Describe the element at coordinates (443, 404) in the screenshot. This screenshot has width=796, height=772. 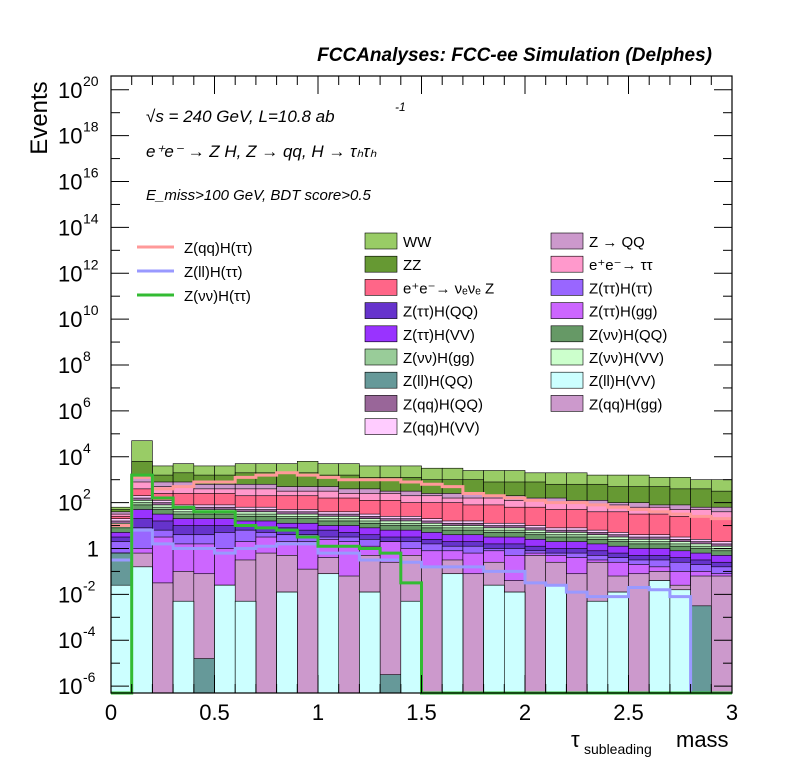
I see `legend-mid-label-7: Z(qq)H(QQ)` at that location.